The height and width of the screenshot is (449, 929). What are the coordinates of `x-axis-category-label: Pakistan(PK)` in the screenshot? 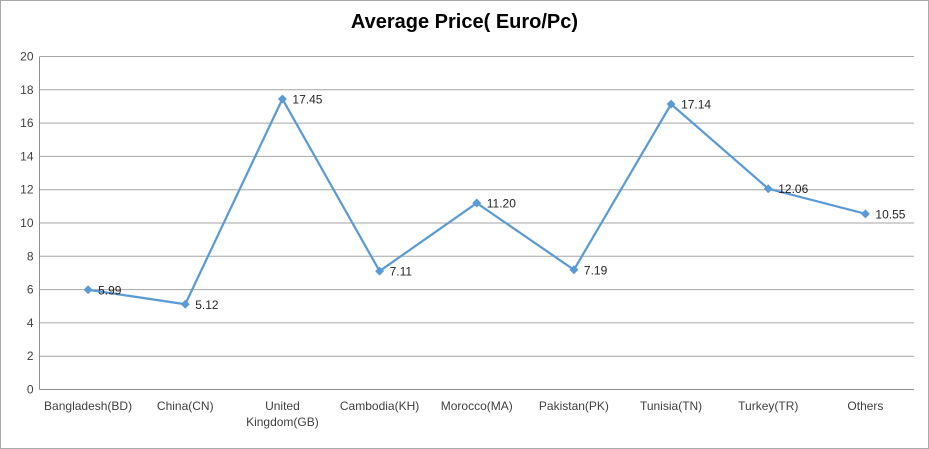 It's located at (574, 406).